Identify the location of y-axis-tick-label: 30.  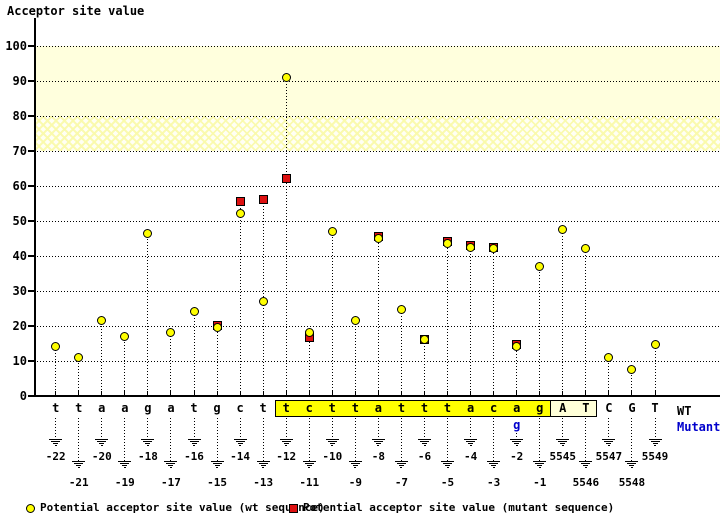
(19, 290).